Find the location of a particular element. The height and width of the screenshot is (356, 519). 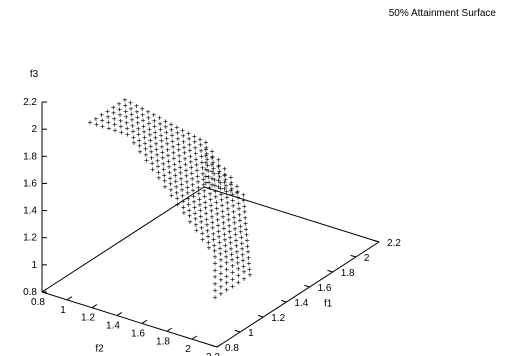

f3-tick-label: 1.4 is located at coordinates (30, 211).